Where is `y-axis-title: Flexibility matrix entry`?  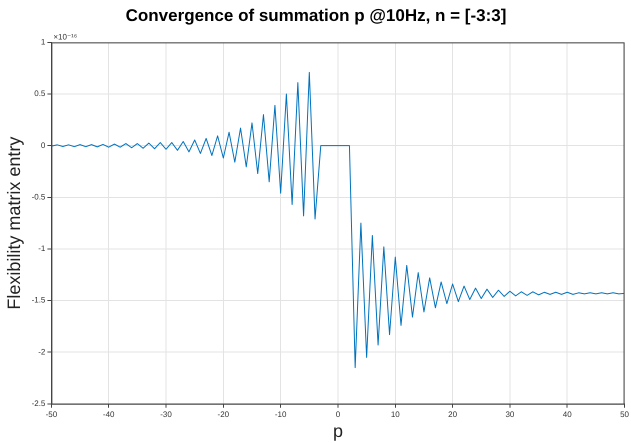
y-axis-title: Flexibility matrix entry is located at coordinates (14, 223).